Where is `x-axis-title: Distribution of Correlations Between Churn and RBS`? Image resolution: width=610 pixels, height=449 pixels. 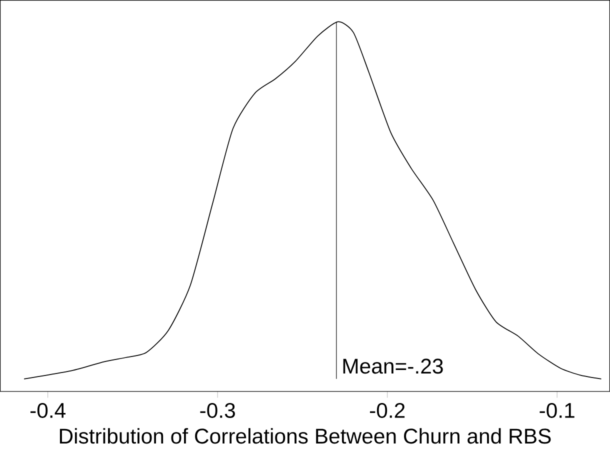 x-axis-title: Distribution of Correlations Between Churn and RBS is located at coordinates (305, 436).